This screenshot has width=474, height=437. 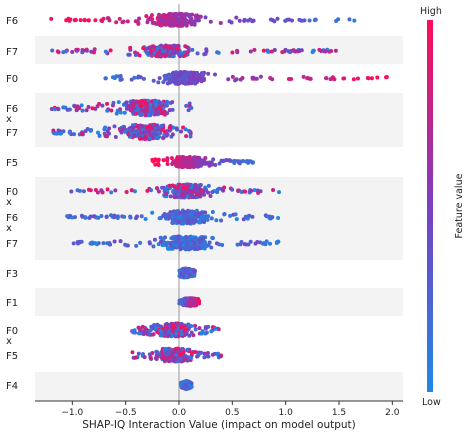 What do you see at coordinates (459, 205) in the screenshot?
I see `colorbar-title: Feature value` at bounding box center [459, 205].